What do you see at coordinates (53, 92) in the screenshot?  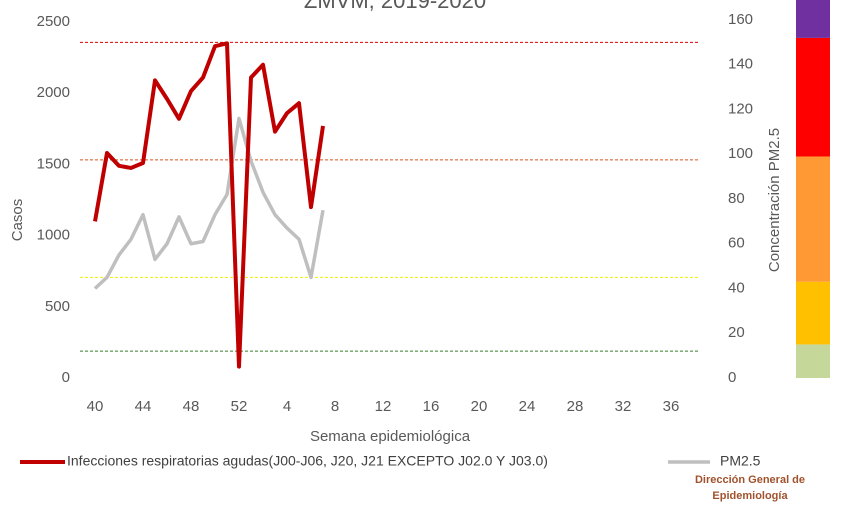 I see `y-tick-label: 2000` at bounding box center [53, 92].